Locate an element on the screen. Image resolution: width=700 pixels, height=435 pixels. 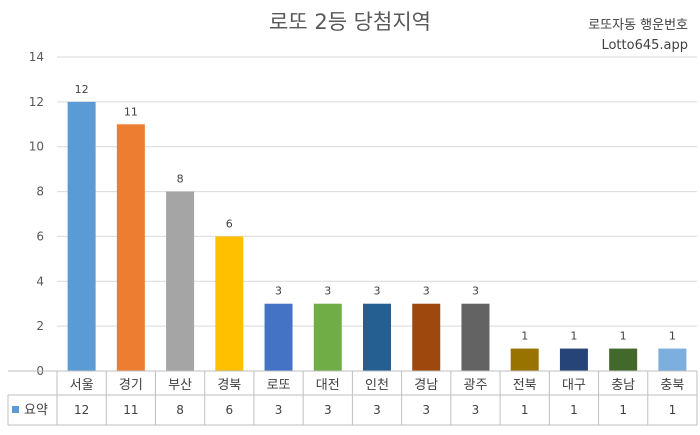
category-label: 인천 is located at coordinates (377, 385).